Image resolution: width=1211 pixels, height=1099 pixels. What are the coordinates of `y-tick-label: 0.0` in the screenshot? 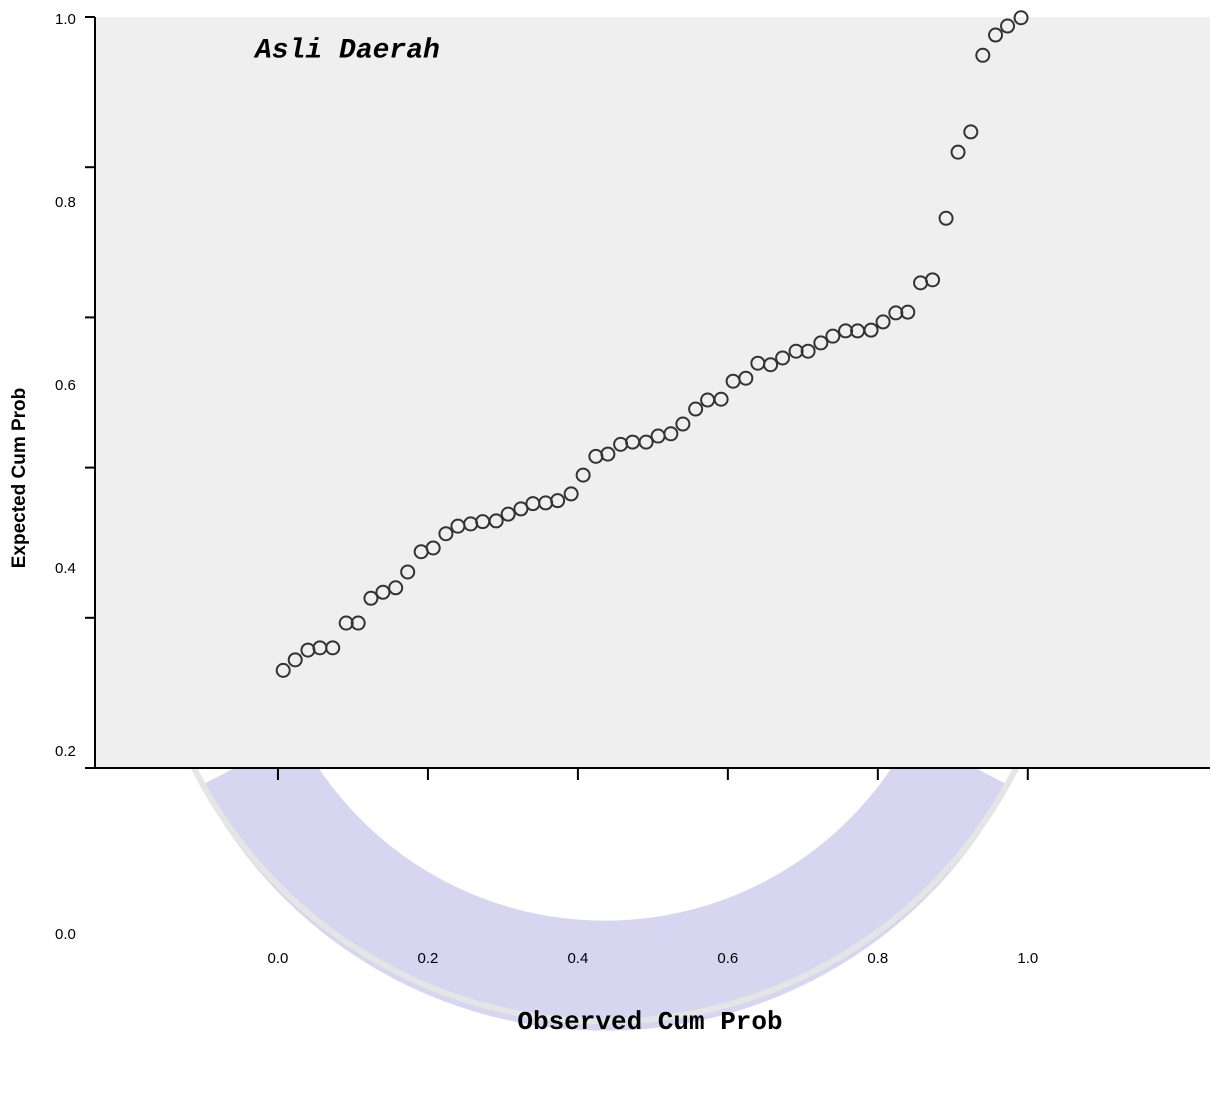 It's located at (65, 934).